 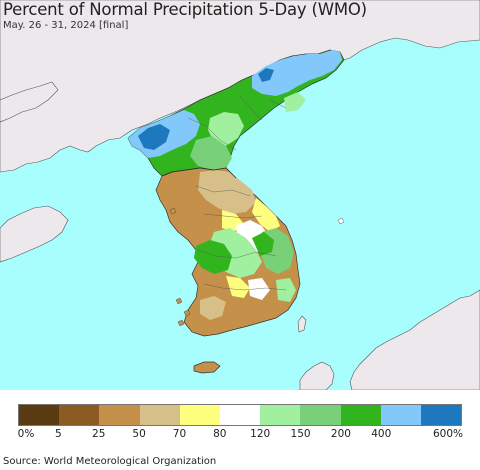 What do you see at coordinates (381, 434) in the screenshot?
I see `legend-label: 400` at bounding box center [381, 434].